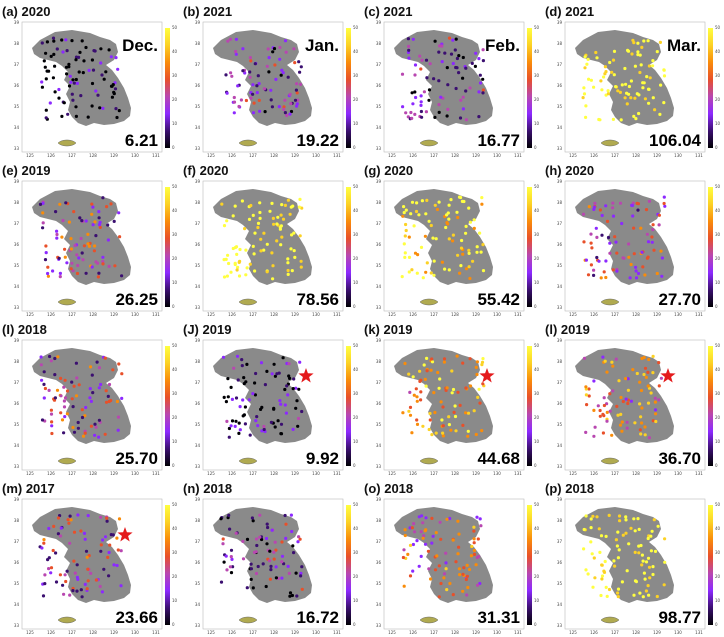 Image resolution: width=724 pixels, height=637 pixels. I want to click on lon-tick-label: 125, so click(211, 155).